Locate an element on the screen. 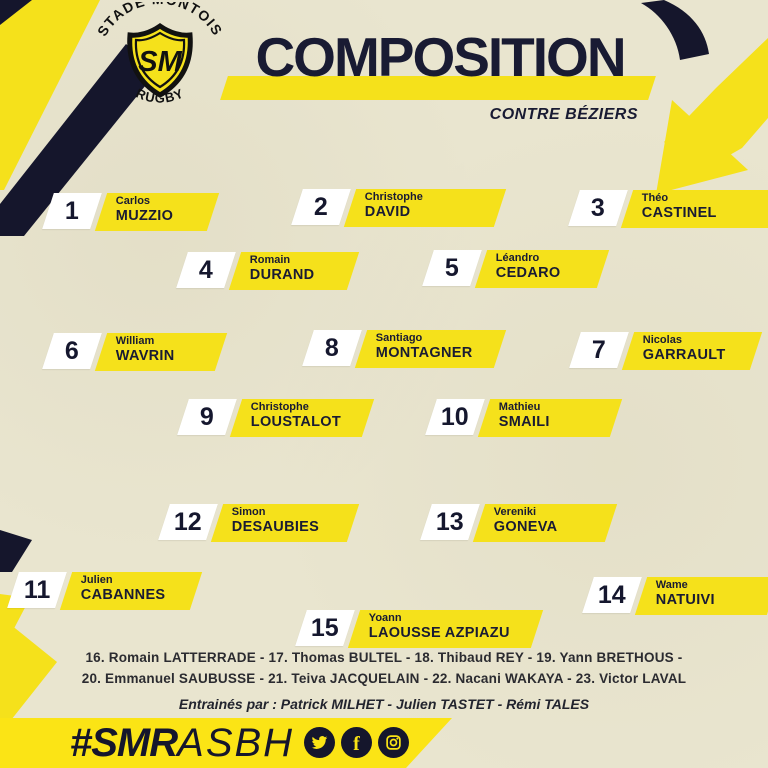  hashtag: #SMRASBH is located at coordinates (182, 743).